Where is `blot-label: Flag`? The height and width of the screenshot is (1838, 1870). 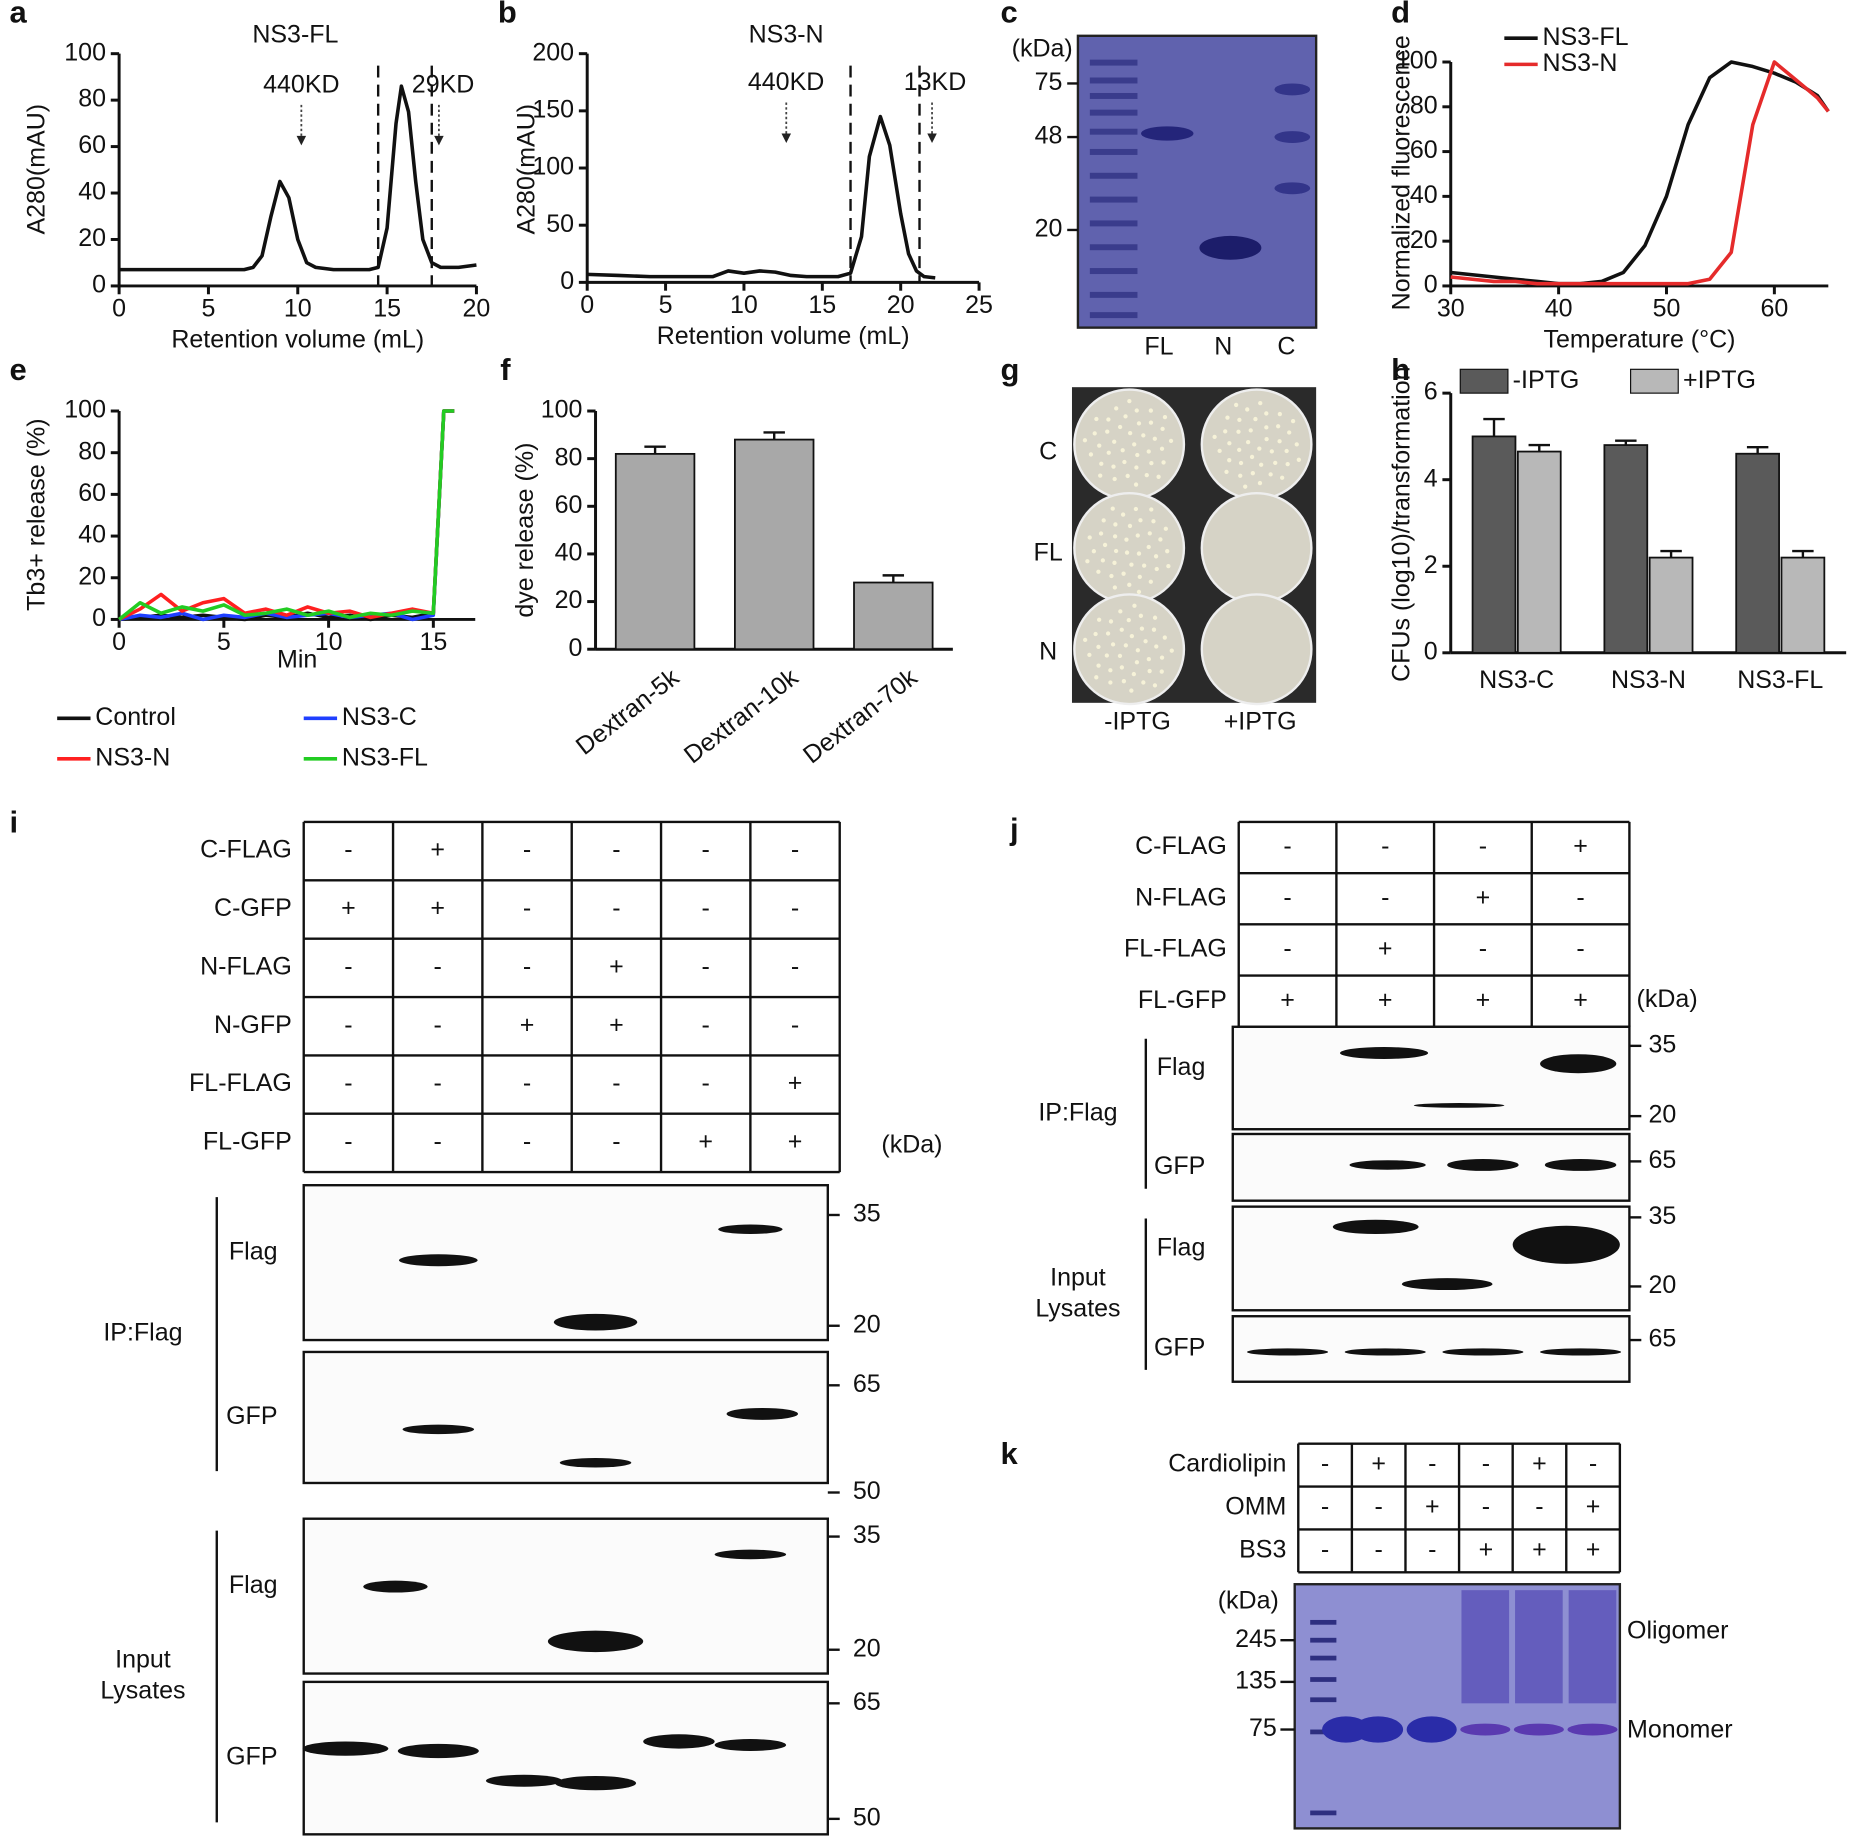 blot-label: Flag is located at coordinates (1181, 1067).